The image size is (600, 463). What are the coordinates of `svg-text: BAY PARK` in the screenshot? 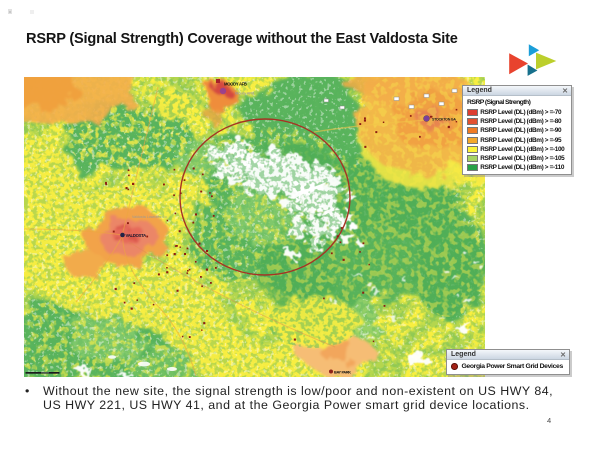 It's located at (342, 373).